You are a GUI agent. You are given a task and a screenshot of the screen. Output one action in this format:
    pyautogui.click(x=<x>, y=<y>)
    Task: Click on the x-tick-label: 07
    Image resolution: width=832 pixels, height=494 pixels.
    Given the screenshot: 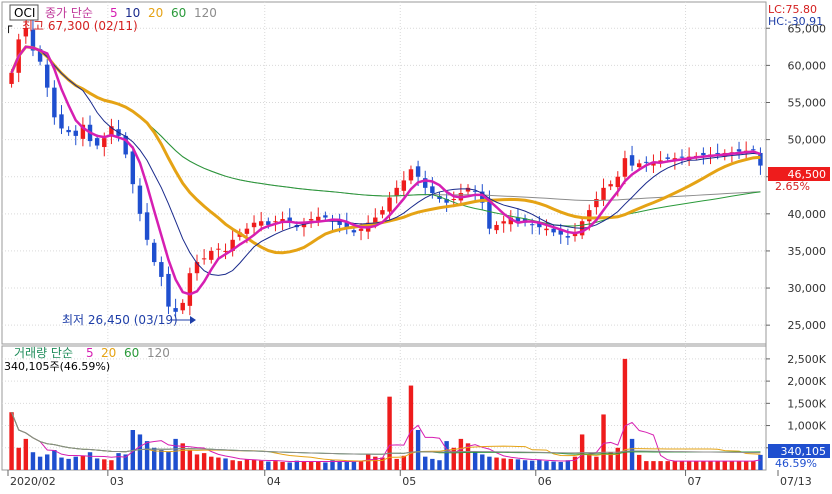 What is the action you would take?
    pyautogui.click(x=695, y=481)
    